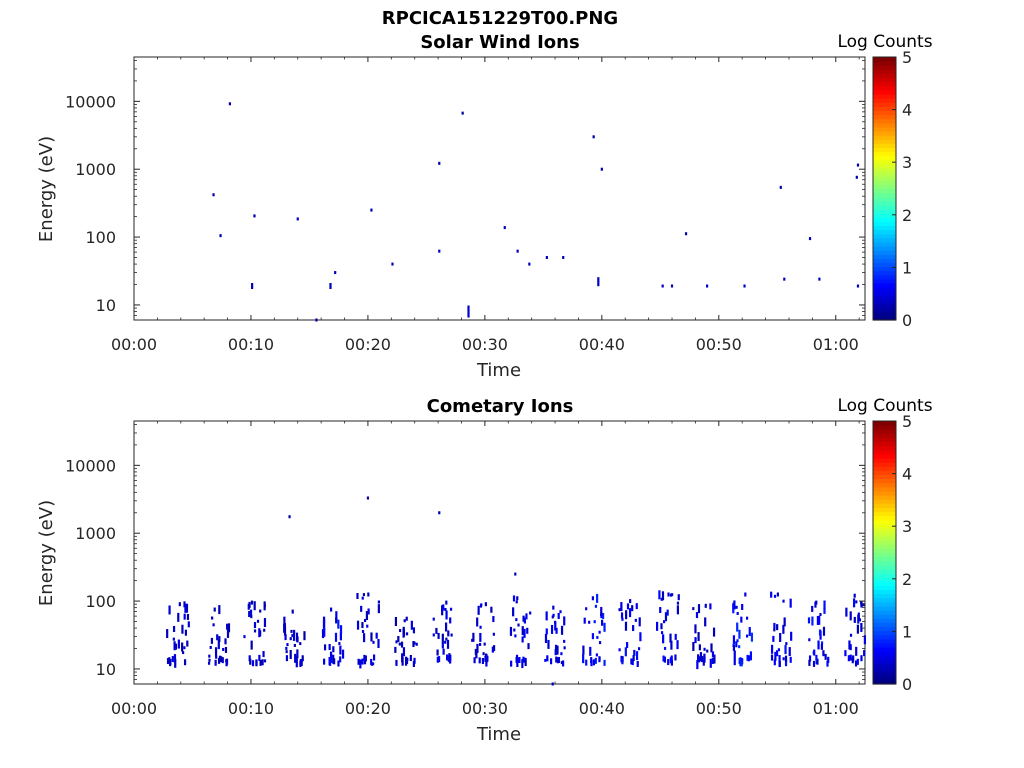  Describe the element at coordinates (368, 344) in the screenshot. I see `x-tick-label: 00:20` at that location.